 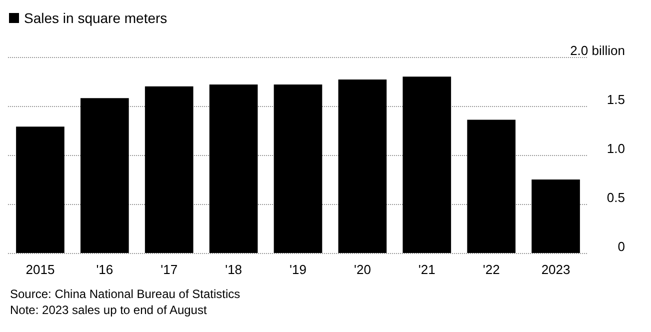 I want to click on x-tick-label: '21, so click(x=427, y=269).